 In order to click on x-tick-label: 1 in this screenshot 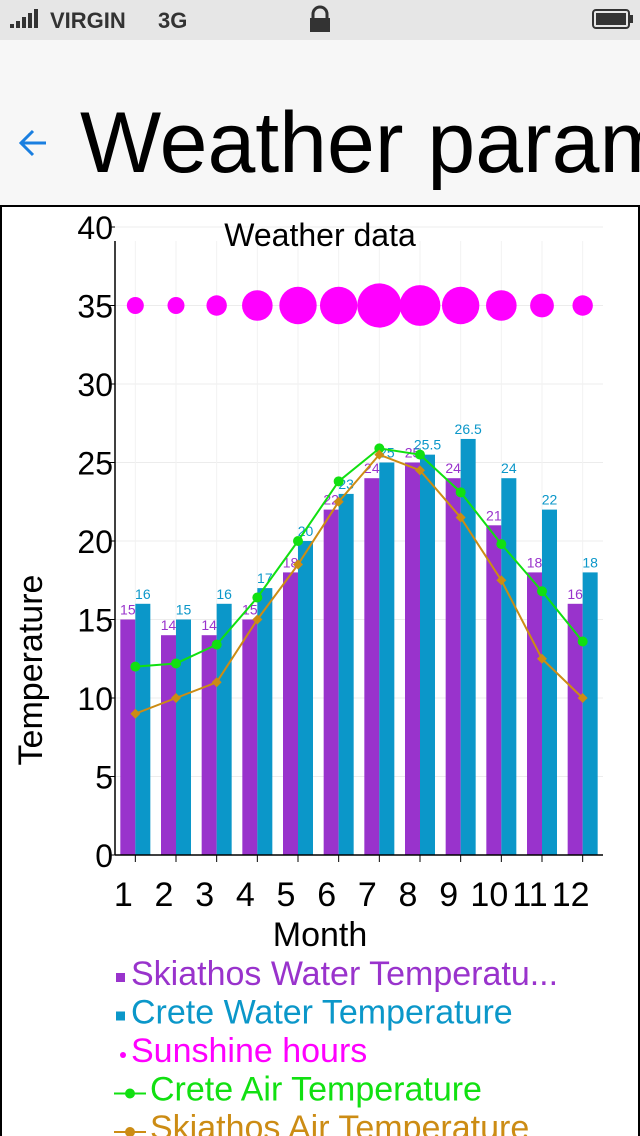, I will do `click(123, 895)`.